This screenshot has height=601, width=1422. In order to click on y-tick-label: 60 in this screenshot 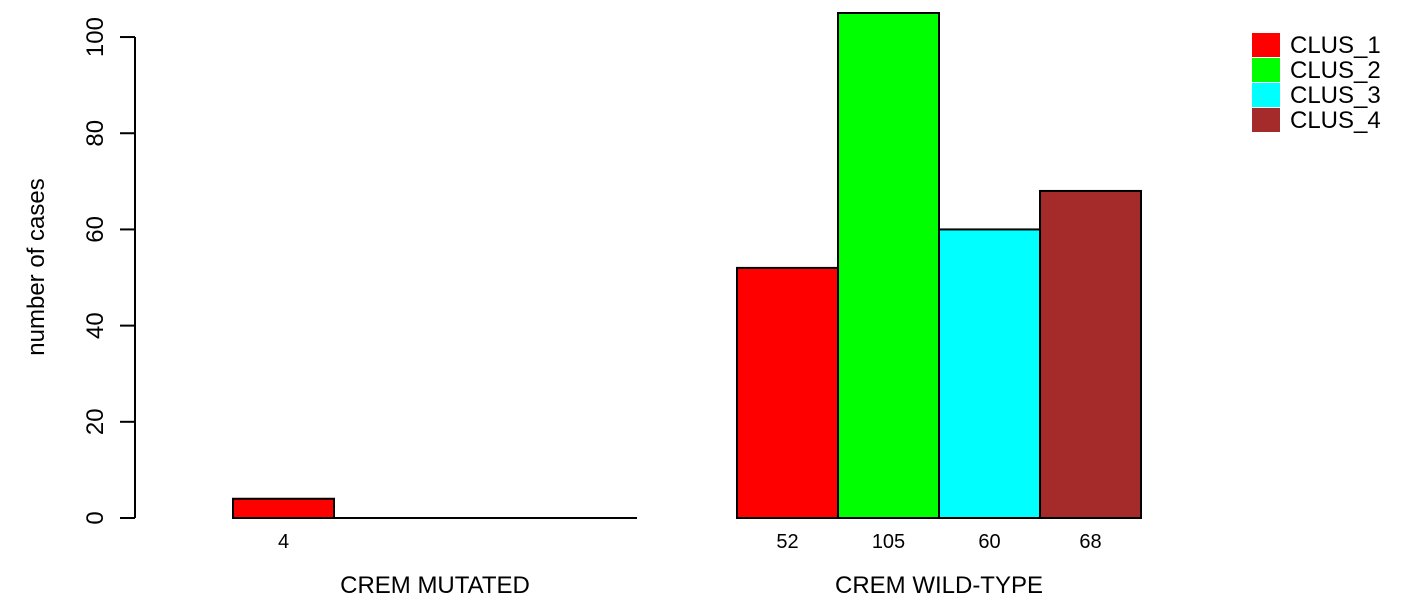, I will do `click(95, 229)`.